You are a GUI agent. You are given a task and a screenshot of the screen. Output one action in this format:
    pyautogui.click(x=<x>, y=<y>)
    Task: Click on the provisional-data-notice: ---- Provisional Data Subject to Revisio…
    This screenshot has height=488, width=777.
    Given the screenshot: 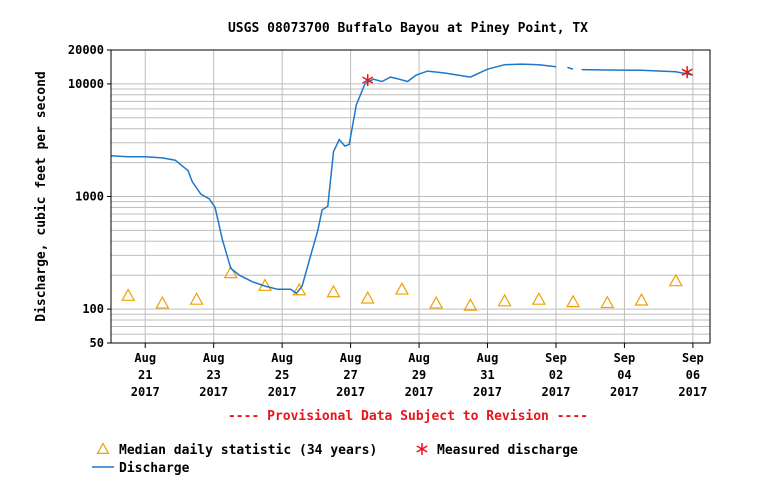 What is the action you would take?
    pyautogui.click(x=408, y=416)
    